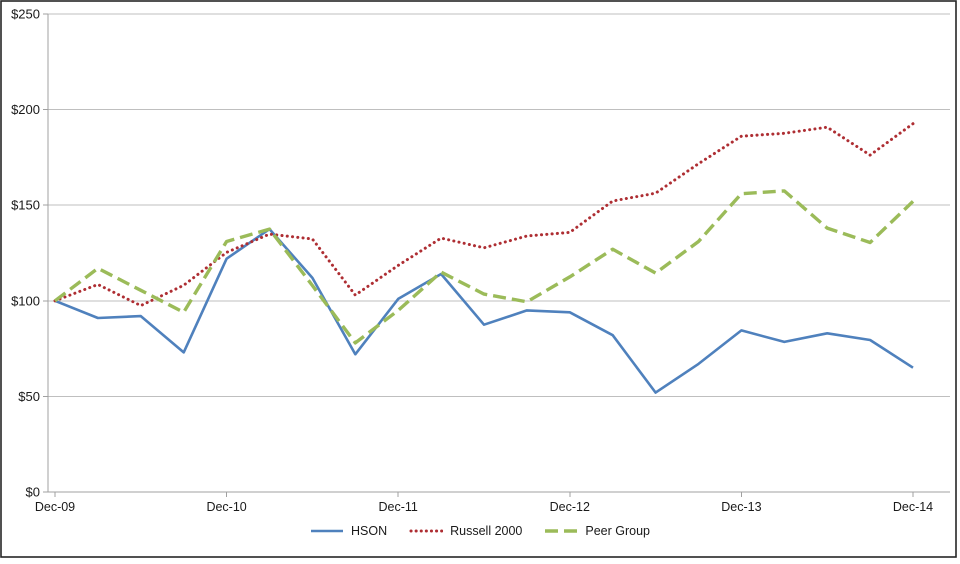 Image resolution: width=960 pixels, height=564 pixels. I want to click on x-axis-label: Dec-10, so click(226, 507).